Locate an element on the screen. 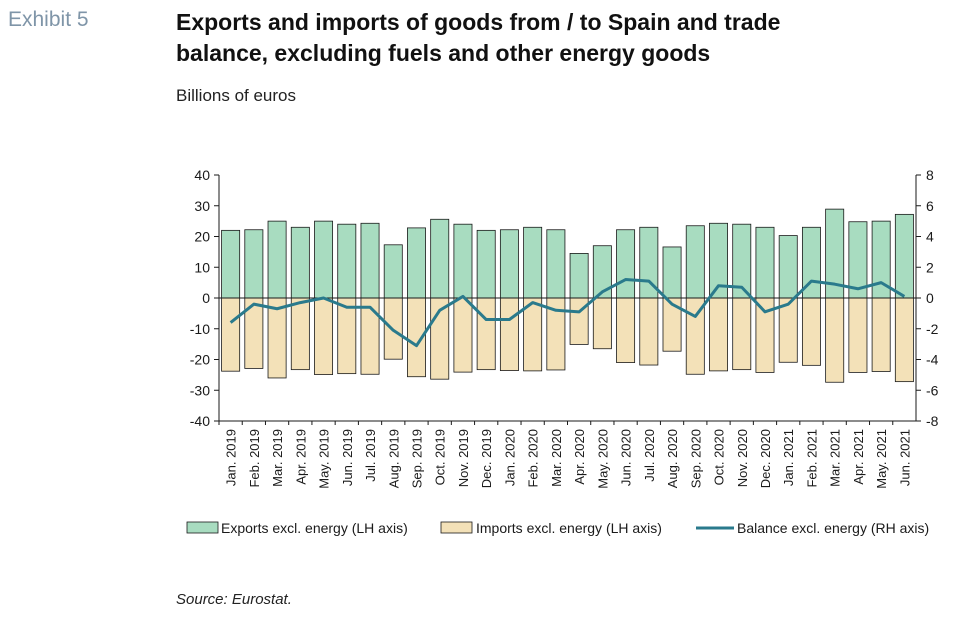 This screenshot has height=621, width=969. right-tick-label: 6 is located at coordinates (930, 206).